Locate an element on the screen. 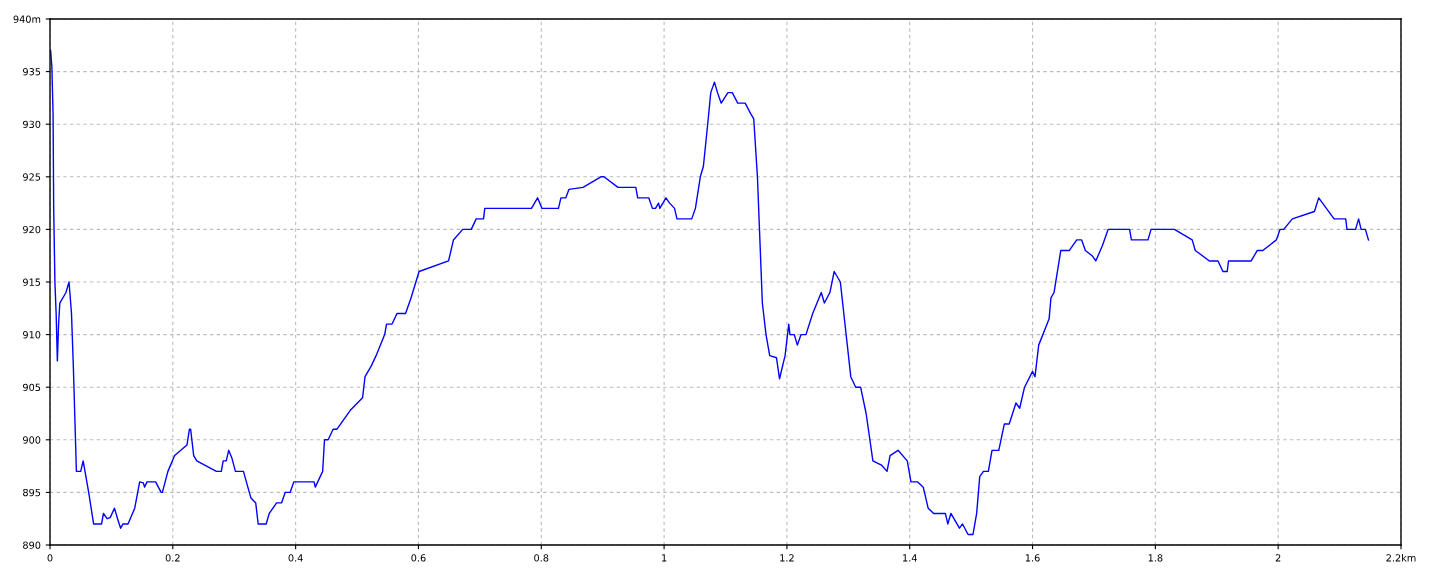 This screenshot has width=1440, height=576. y-tick-label: 935 is located at coordinates (32, 72).